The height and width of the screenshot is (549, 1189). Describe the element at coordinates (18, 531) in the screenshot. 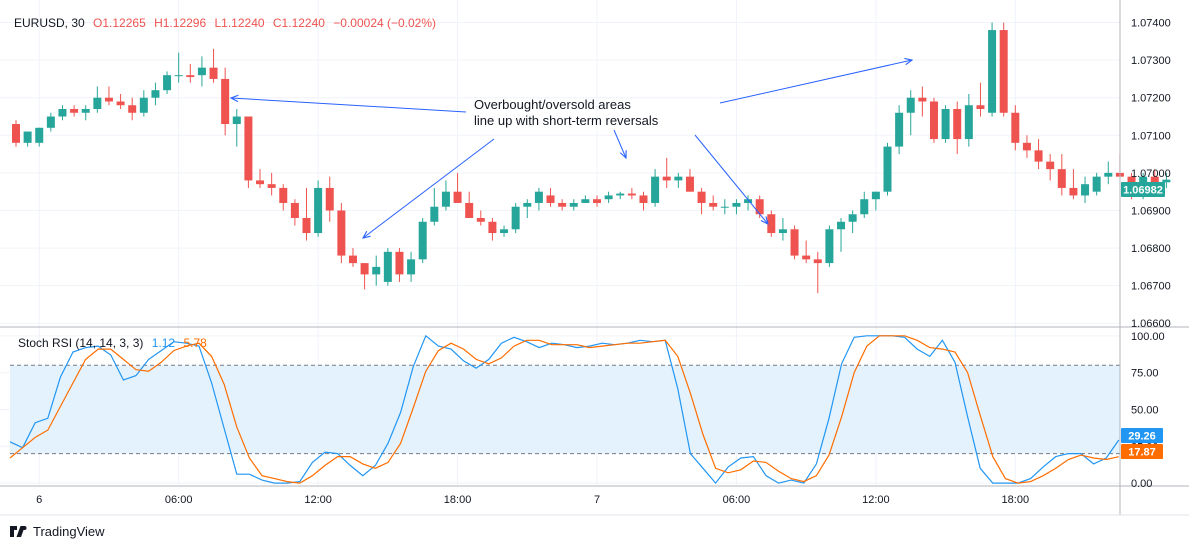

I see `tradingview-icon` at that location.